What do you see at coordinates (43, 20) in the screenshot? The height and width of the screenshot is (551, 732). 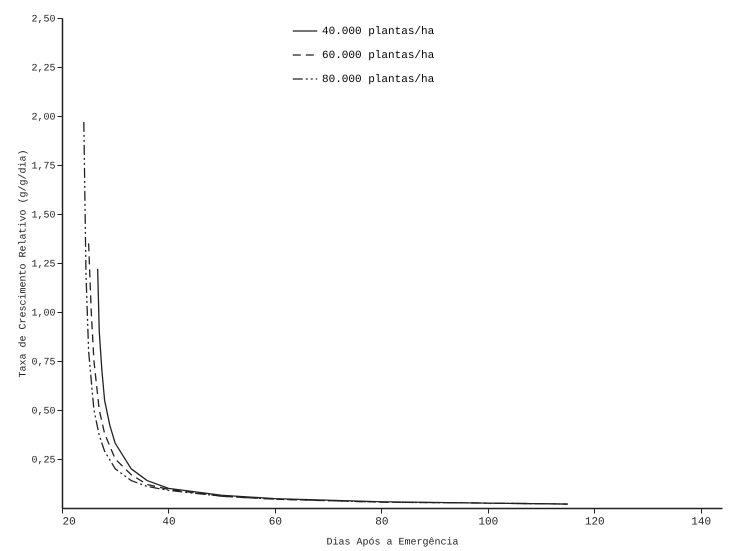 I see `y-tick-label: 2,50` at bounding box center [43, 20].